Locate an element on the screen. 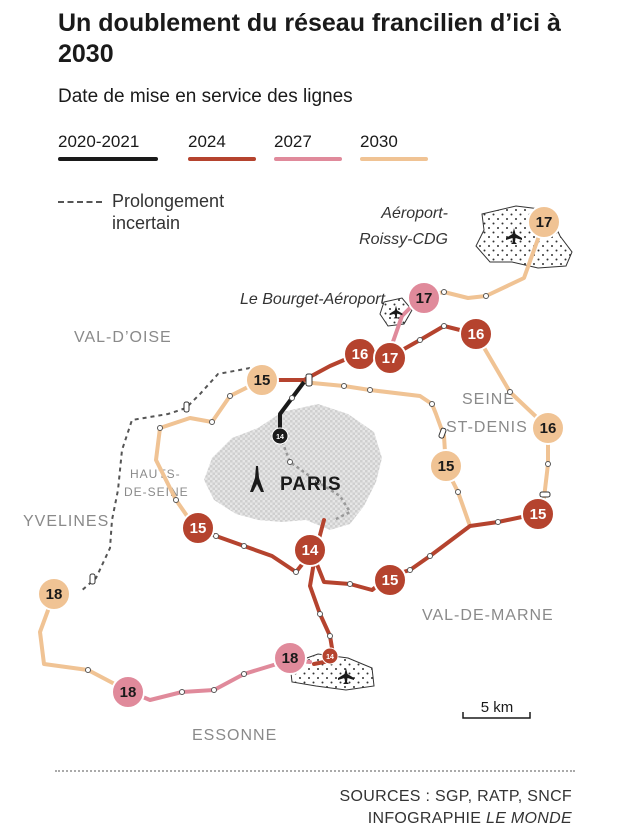 The width and height of the screenshot is (630, 833). legend-label: 2030 is located at coordinates (379, 141).